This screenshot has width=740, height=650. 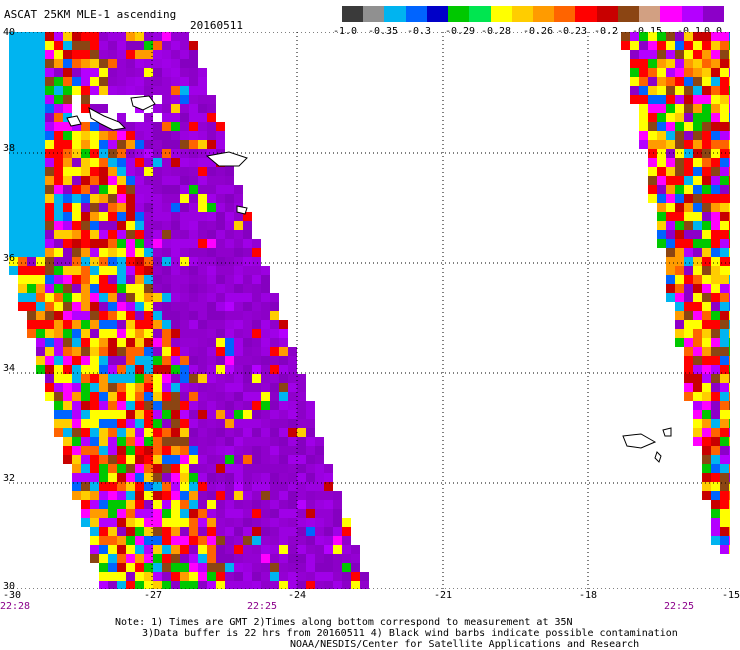 What do you see at coordinates (12, 595) in the screenshot?
I see `lon-label-30: -30` at bounding box center [12, 595].